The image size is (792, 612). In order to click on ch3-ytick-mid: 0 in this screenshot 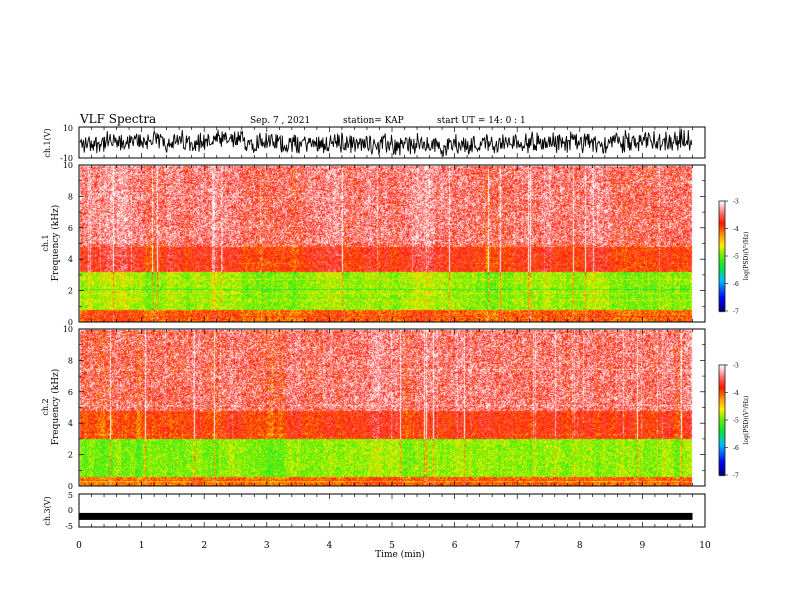, I will do `click(70, 510)`.